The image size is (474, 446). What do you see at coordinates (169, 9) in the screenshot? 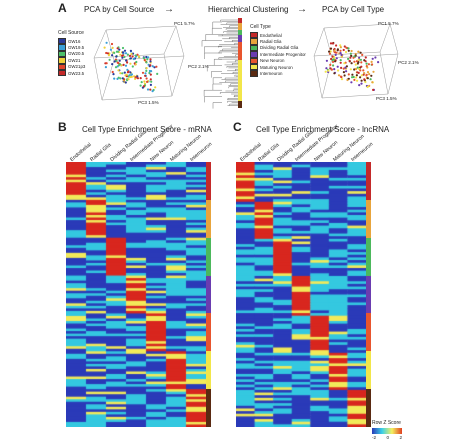
I see `arrow-1: →` at bounding box center [169, 9].